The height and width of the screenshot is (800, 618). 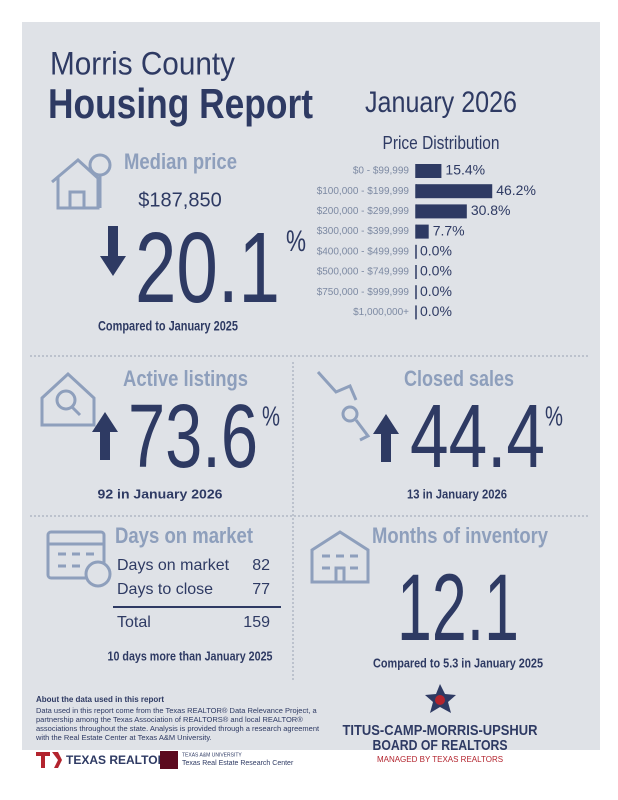 I want to click on board-name: TITUS-CAMP-MORRIS-UPSHUR, so click(x=440, y=730).